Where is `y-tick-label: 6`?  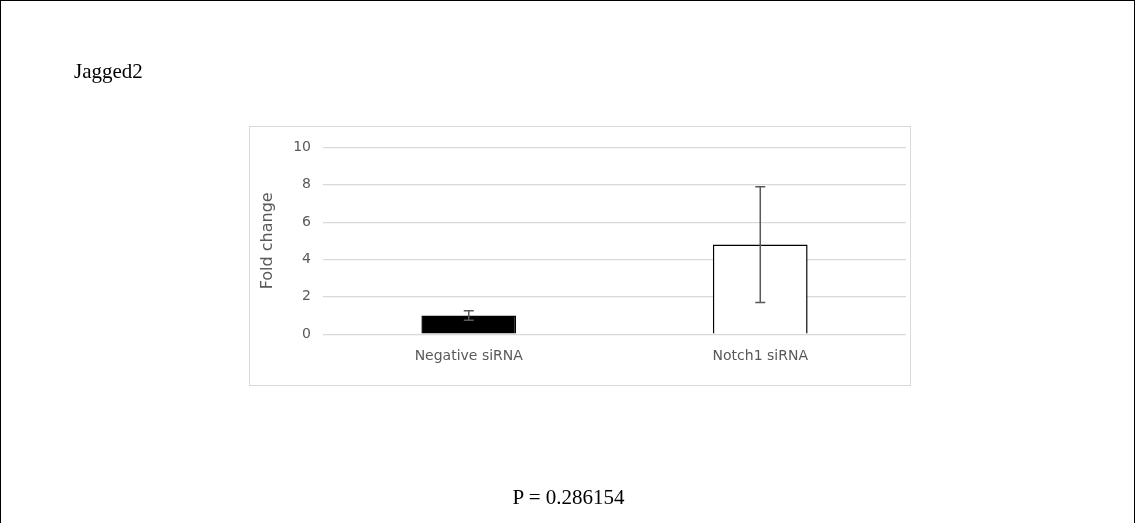
y-tick-label: 6 is located at coordinates (307, 220).